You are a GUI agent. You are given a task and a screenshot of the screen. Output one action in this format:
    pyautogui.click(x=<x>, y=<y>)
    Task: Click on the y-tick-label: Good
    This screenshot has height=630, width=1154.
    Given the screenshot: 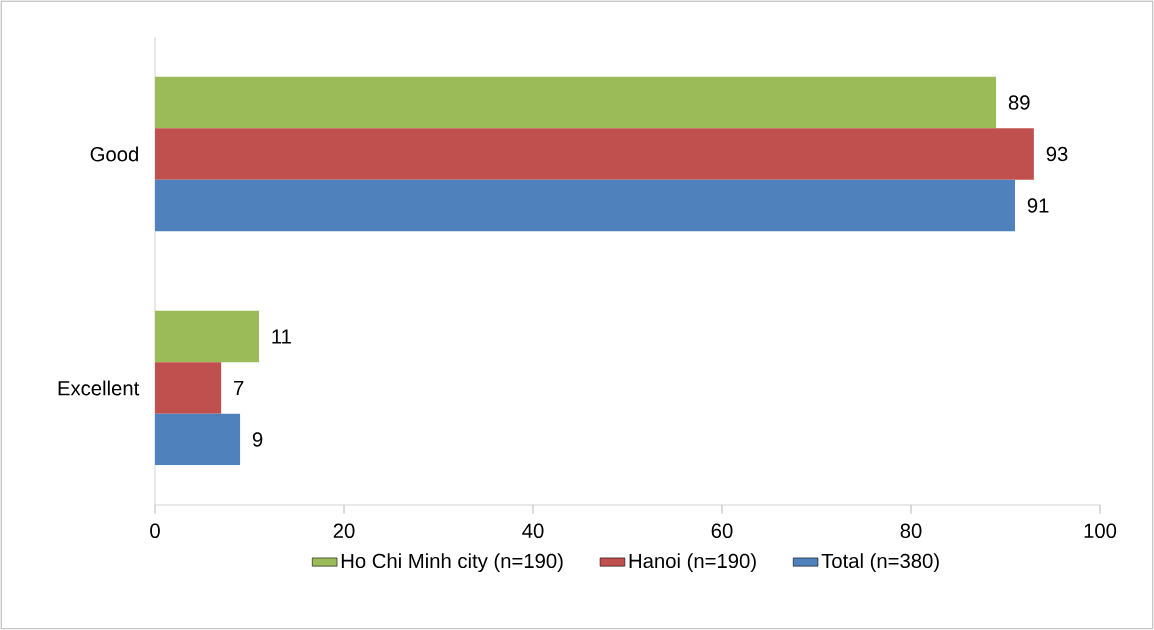 What is the action you would take?
    pyautogui.click(x=114, y=154)
    